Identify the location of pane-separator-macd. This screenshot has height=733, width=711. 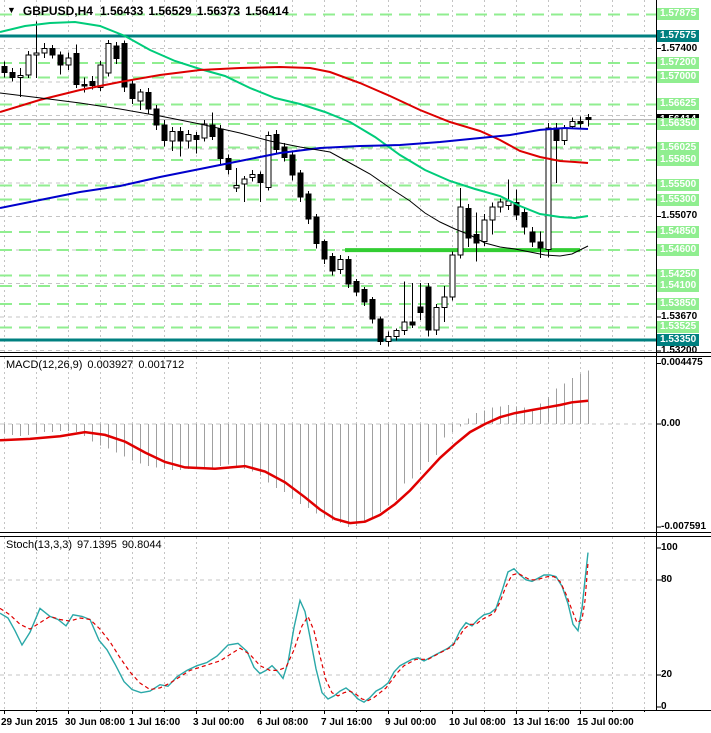
(355, 354).